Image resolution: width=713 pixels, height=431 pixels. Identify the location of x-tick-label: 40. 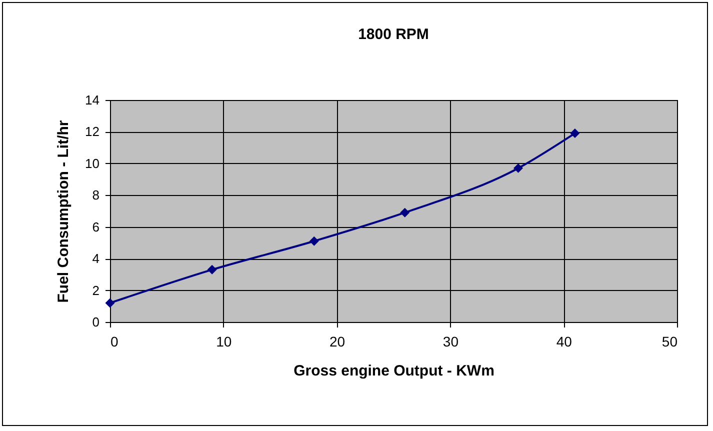
(564, 342).